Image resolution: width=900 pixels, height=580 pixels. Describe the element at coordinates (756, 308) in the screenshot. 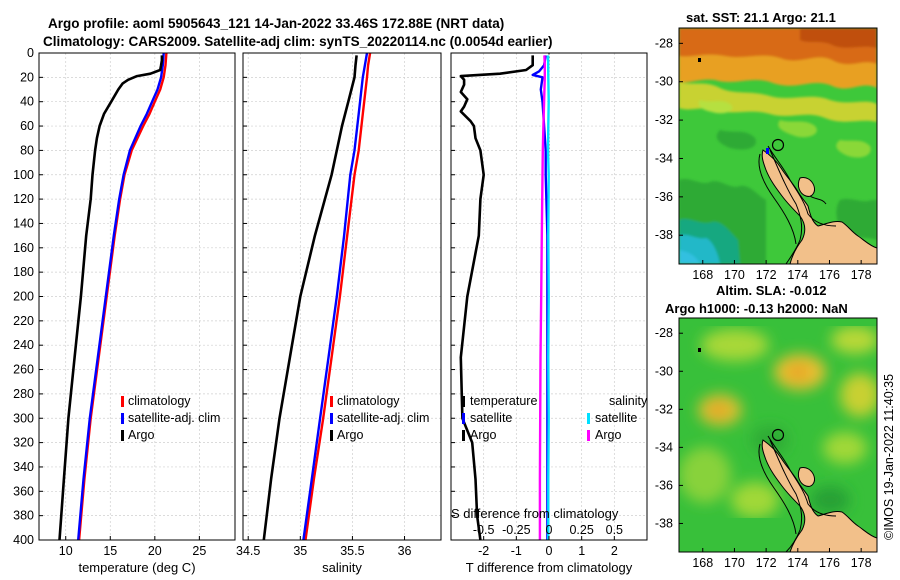

I see `sla-map-title-2: Argo h1000: -0.13 h2000: NaN` at that location.